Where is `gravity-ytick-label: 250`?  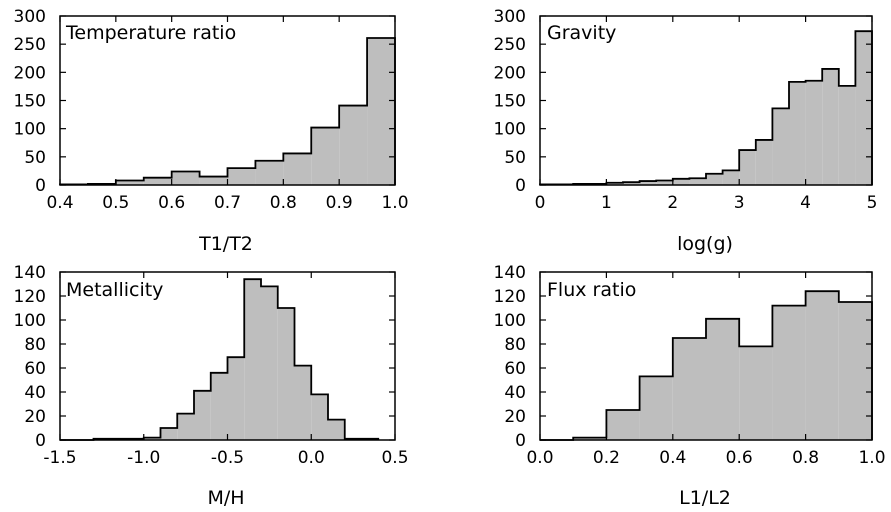
gravity-ytick-label: 250 is located at coordinates (510, 45).